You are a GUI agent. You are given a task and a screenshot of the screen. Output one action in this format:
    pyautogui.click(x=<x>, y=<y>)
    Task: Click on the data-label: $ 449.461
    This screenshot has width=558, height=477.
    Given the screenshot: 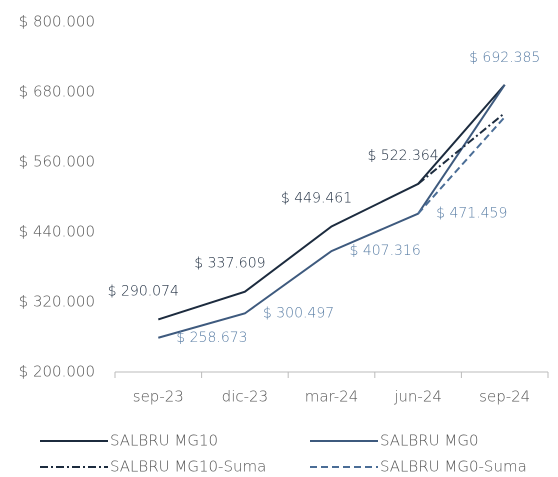 What is the action you would take?
    pyautogui.click(x=316, y=198)
    